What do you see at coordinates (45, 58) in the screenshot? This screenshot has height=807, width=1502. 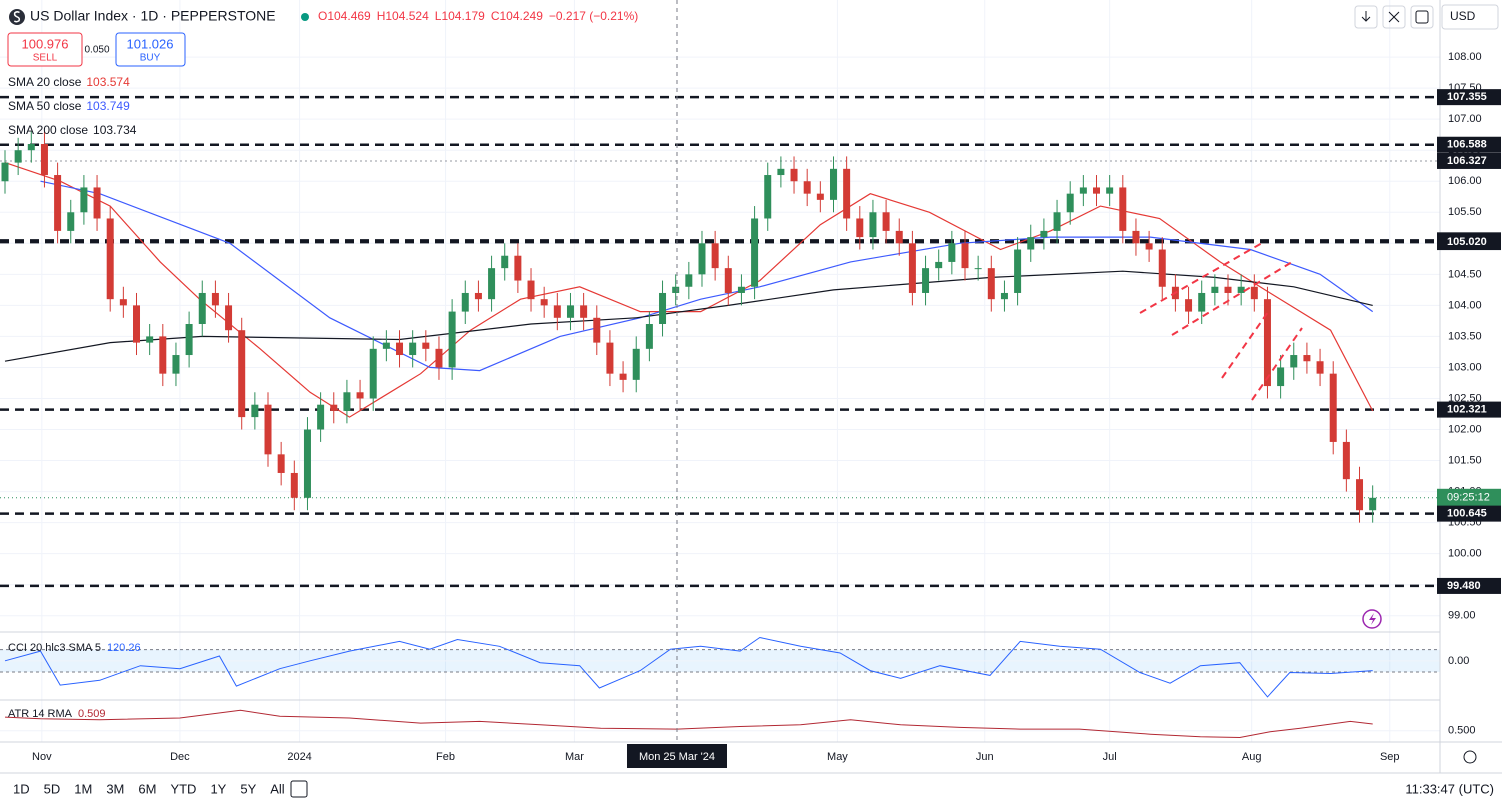 I see `sell-label: SELL` at bounding box center [45, 58].